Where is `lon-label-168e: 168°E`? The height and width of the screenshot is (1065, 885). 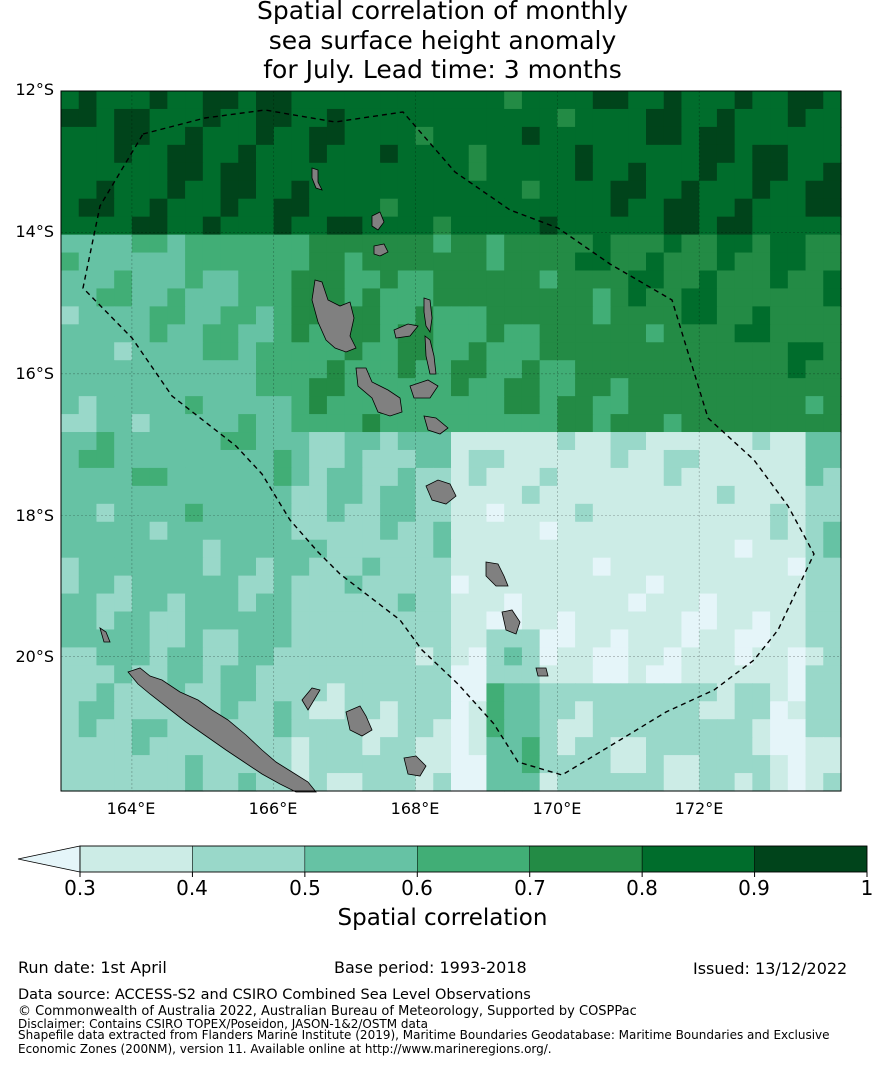 lon-label-168e: 168°E is located at coordinates (415, 808).